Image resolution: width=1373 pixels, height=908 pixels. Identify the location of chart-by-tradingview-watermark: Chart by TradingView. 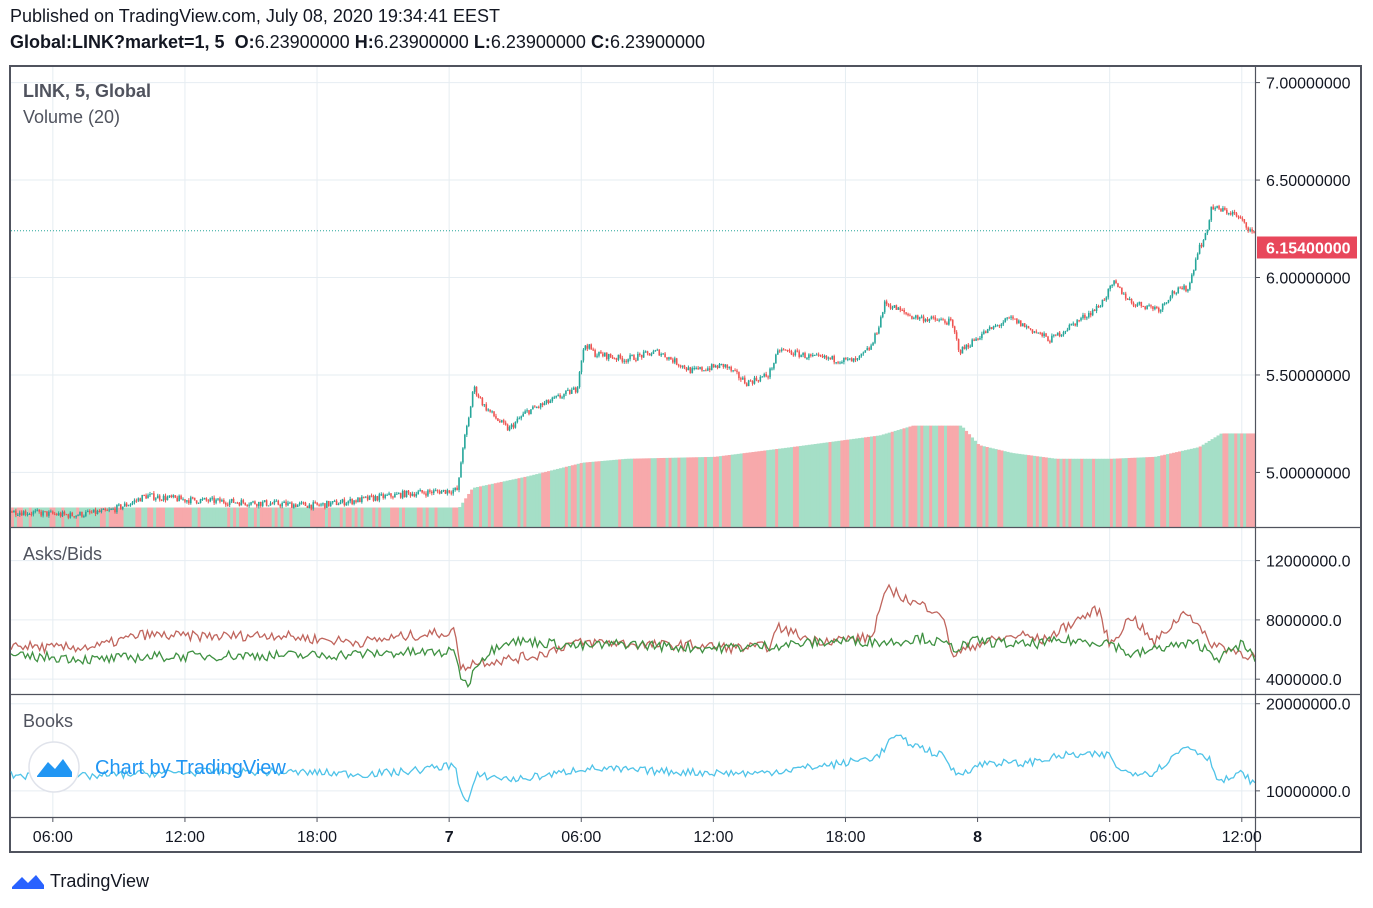
(157, 767).